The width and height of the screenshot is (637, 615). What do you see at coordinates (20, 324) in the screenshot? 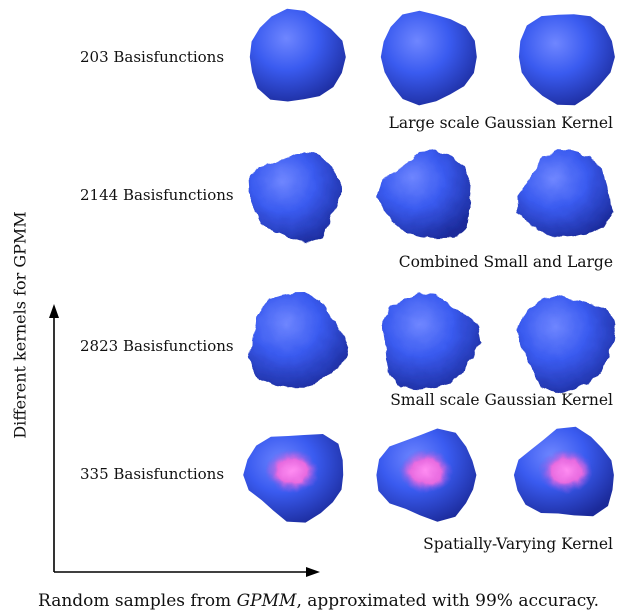
I see `y-axis-label: Different kernels for GPMM` at bounding box center [20, 324].